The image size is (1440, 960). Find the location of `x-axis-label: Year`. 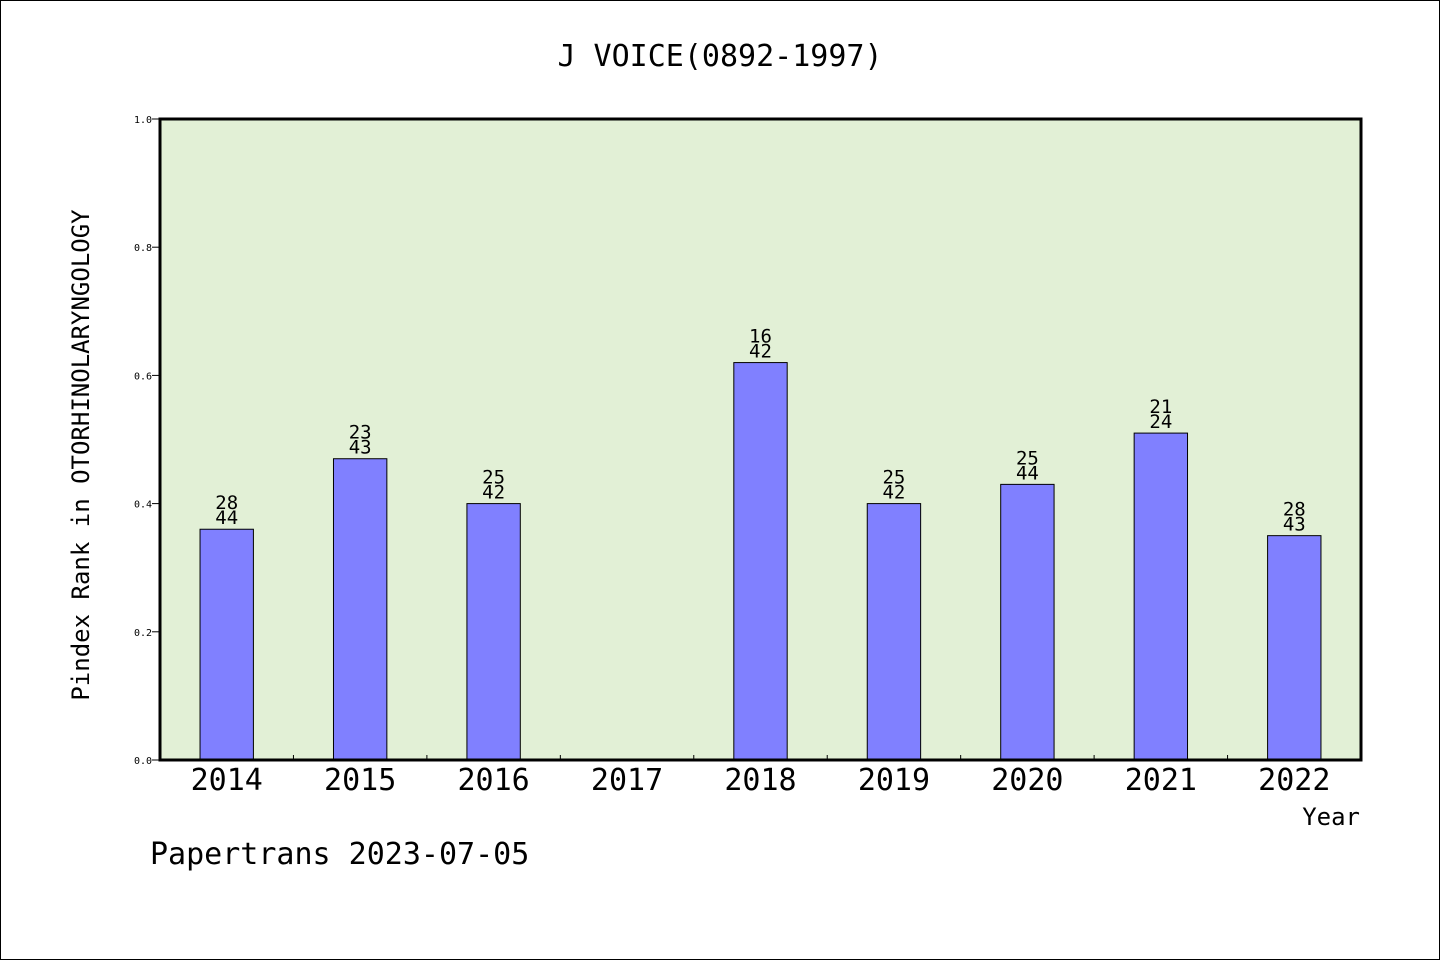

x-axis-label: Year is located at coordinates (1331, 817).